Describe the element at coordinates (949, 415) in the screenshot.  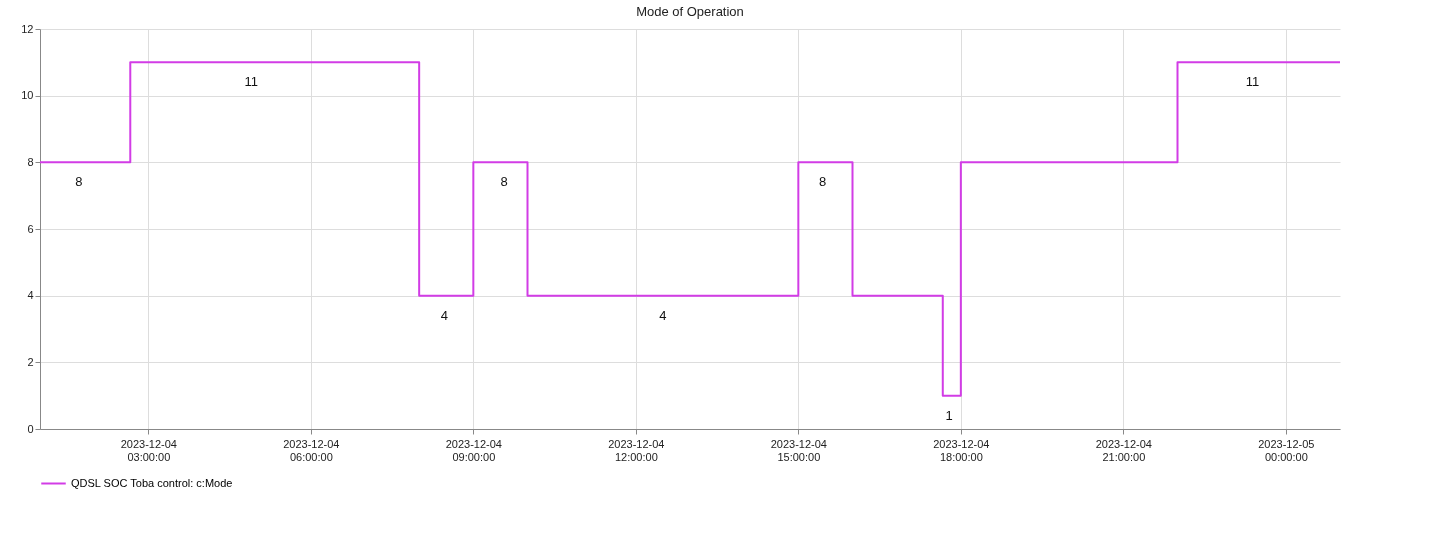
I see `annotation: 1` at that location.